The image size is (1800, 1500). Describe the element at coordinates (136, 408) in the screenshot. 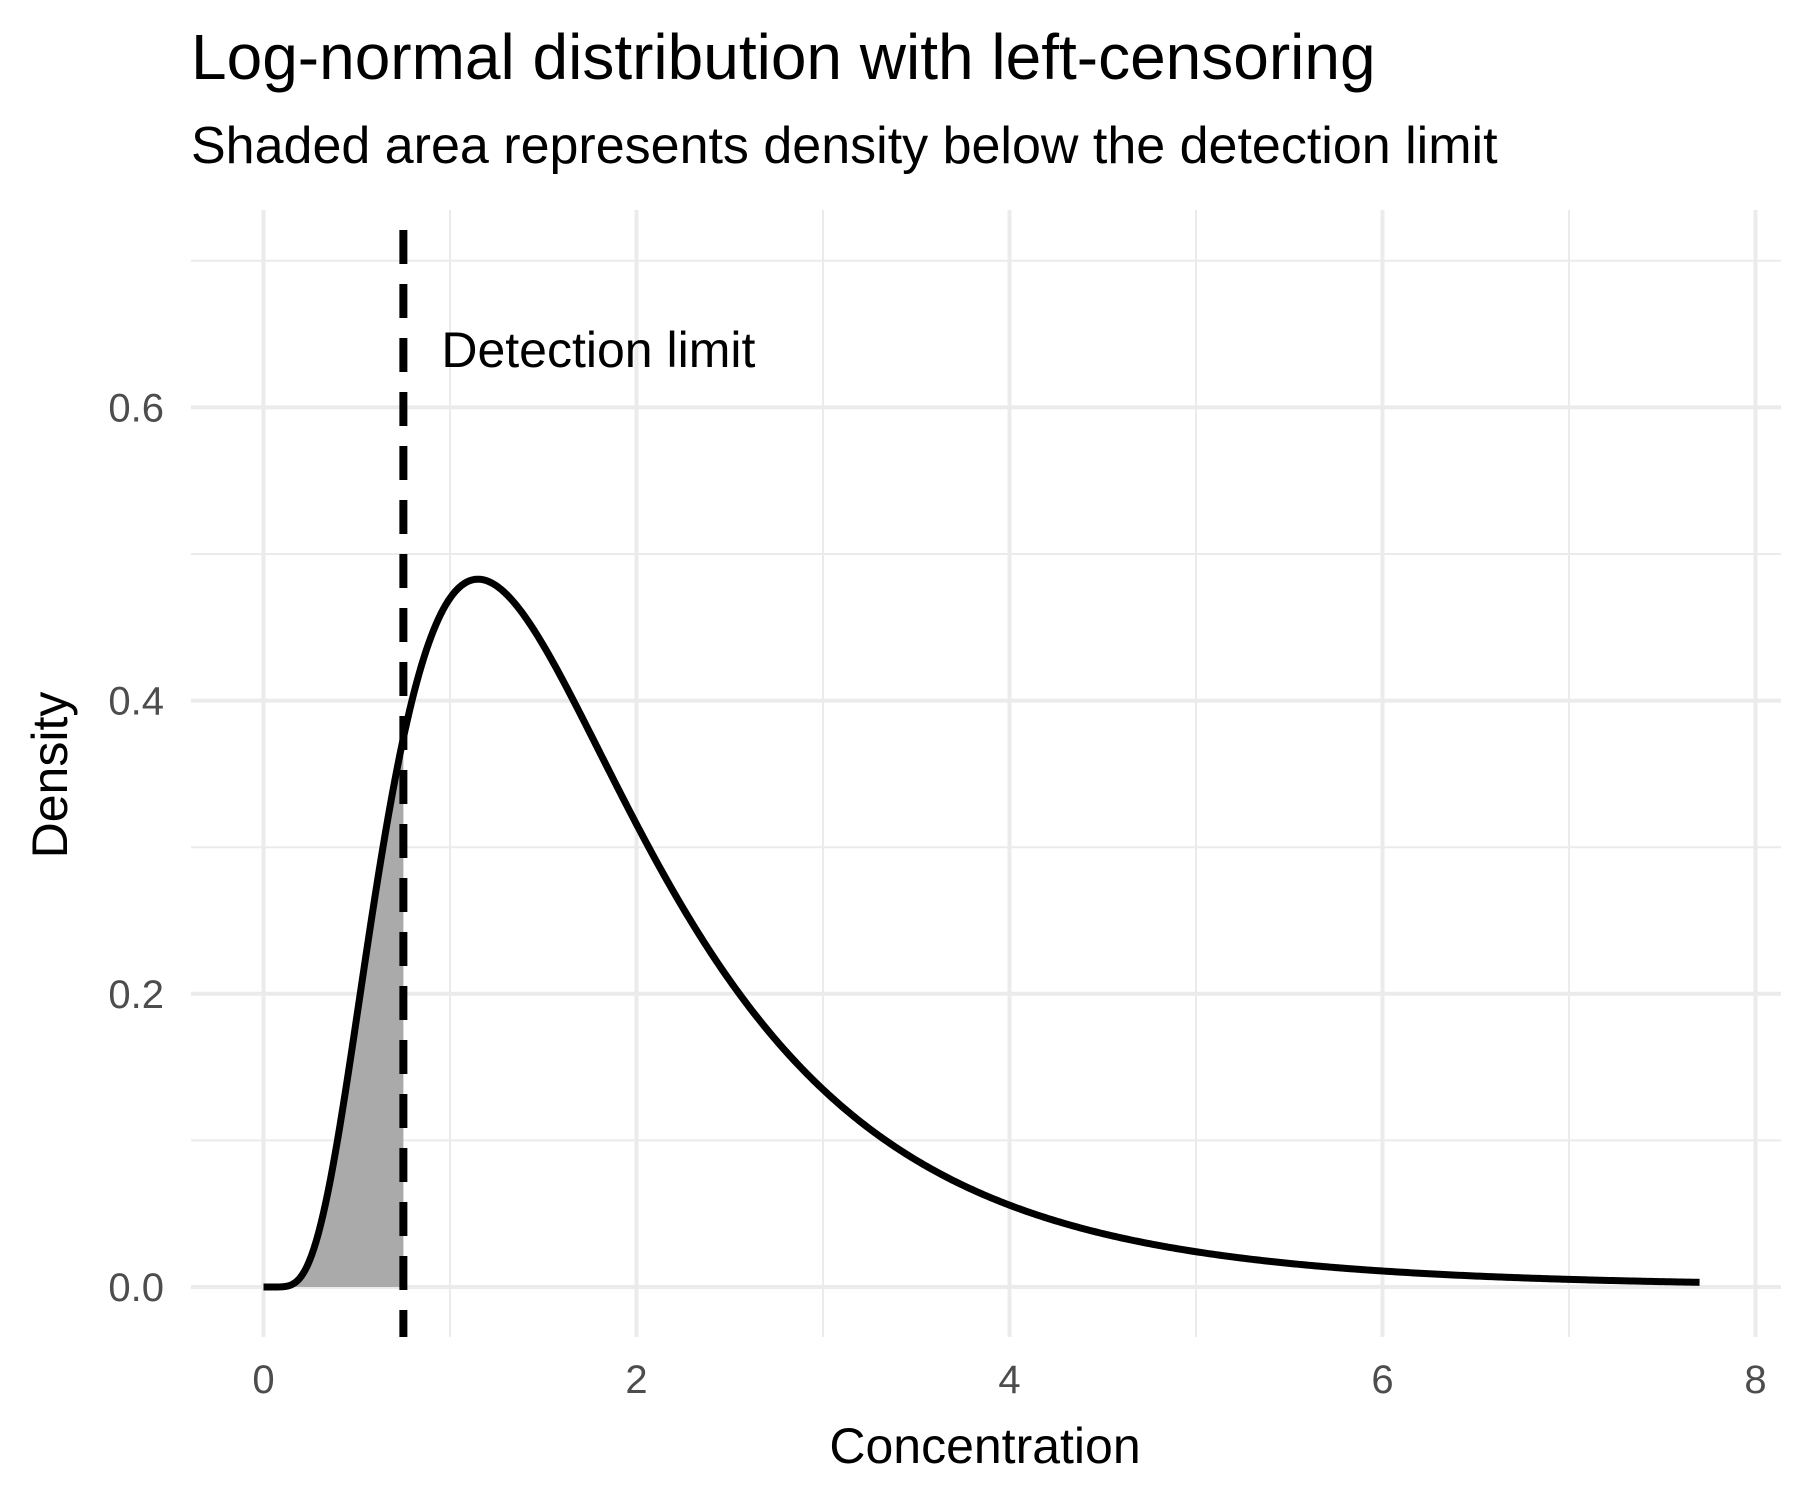

I see `y-tick-label: 0.6` at that location.